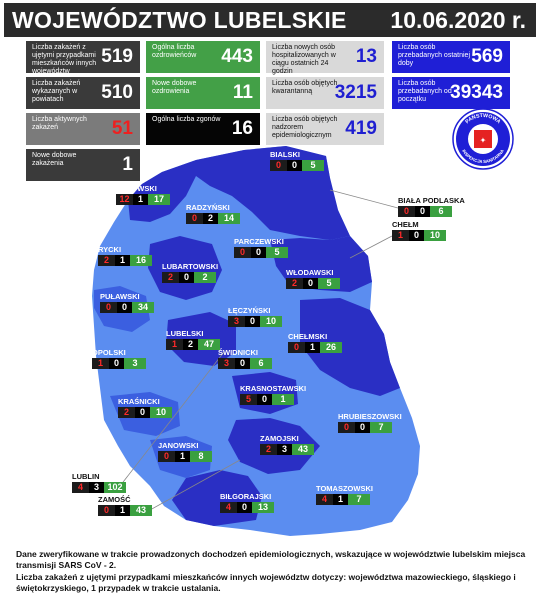 The height and width of the screenshot is (598, 540). I want to click on region-lukowski: ŁUKOWSKI 12 1 17, so click(143, 194).